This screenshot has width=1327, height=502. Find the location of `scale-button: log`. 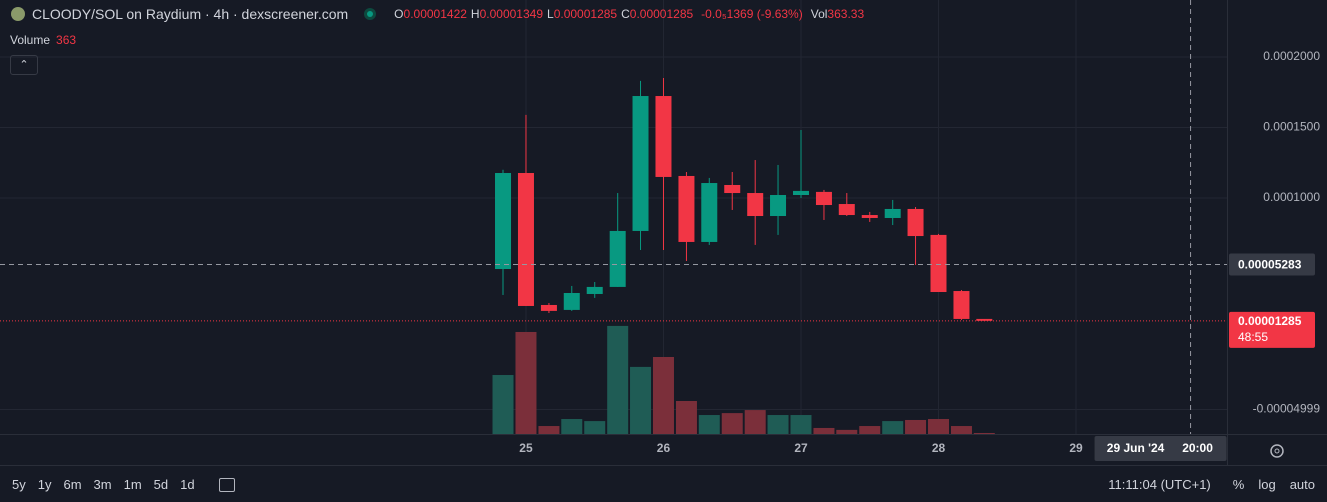

scale-button: log is located at coordinates (1267, 484).